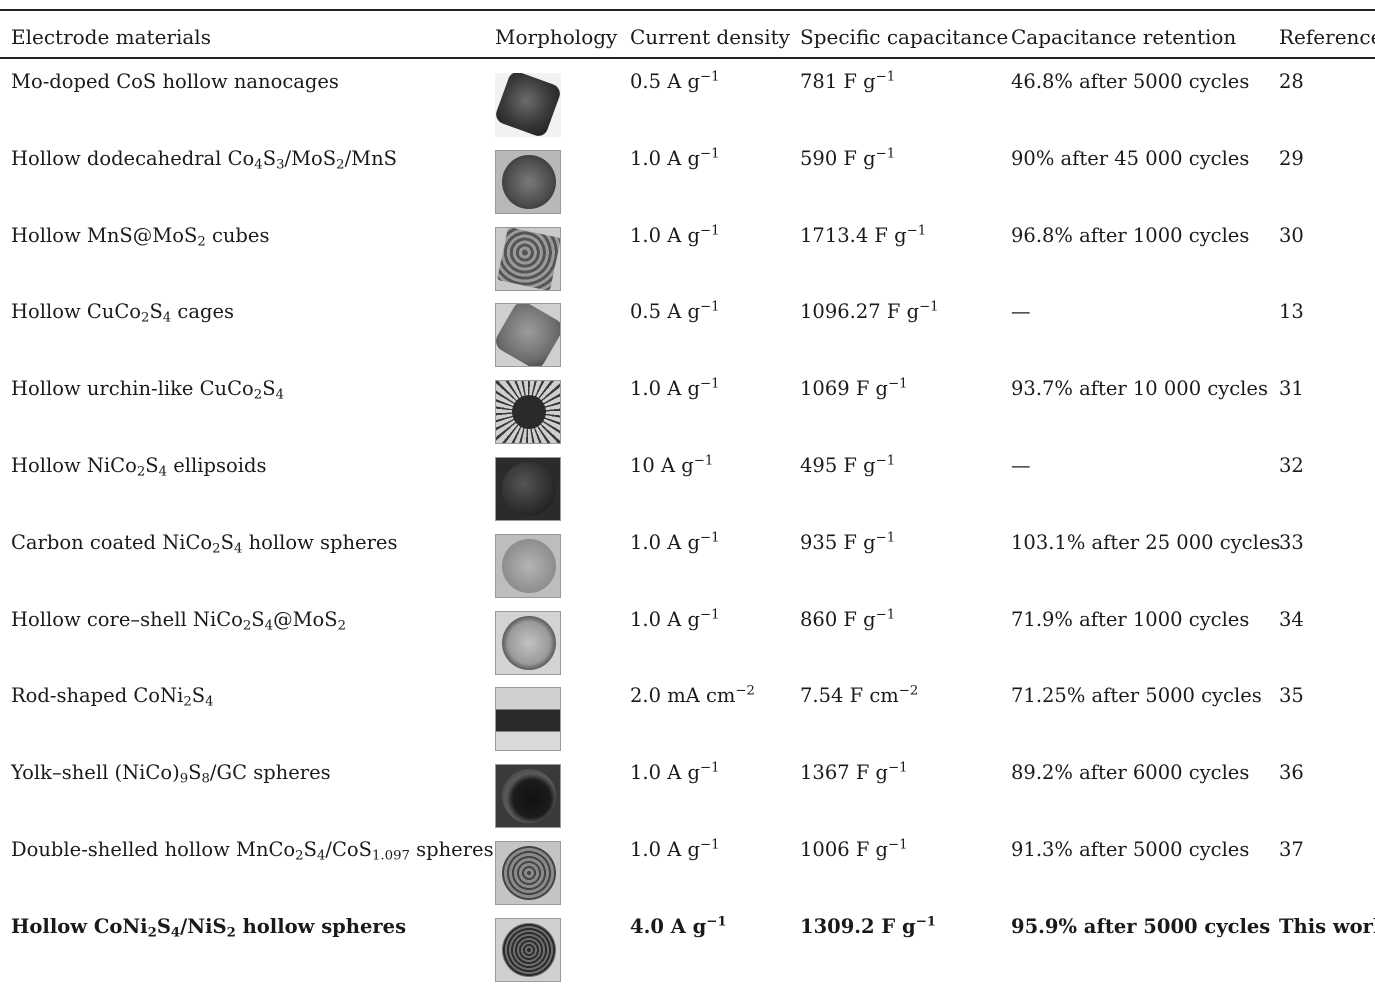  What do you see at coordinates (209, 927) in the screenshot?
I see `electrode-material: Hollow CoNi2S4/NiS2 hollow spheres` at bounding box center [209, 927].